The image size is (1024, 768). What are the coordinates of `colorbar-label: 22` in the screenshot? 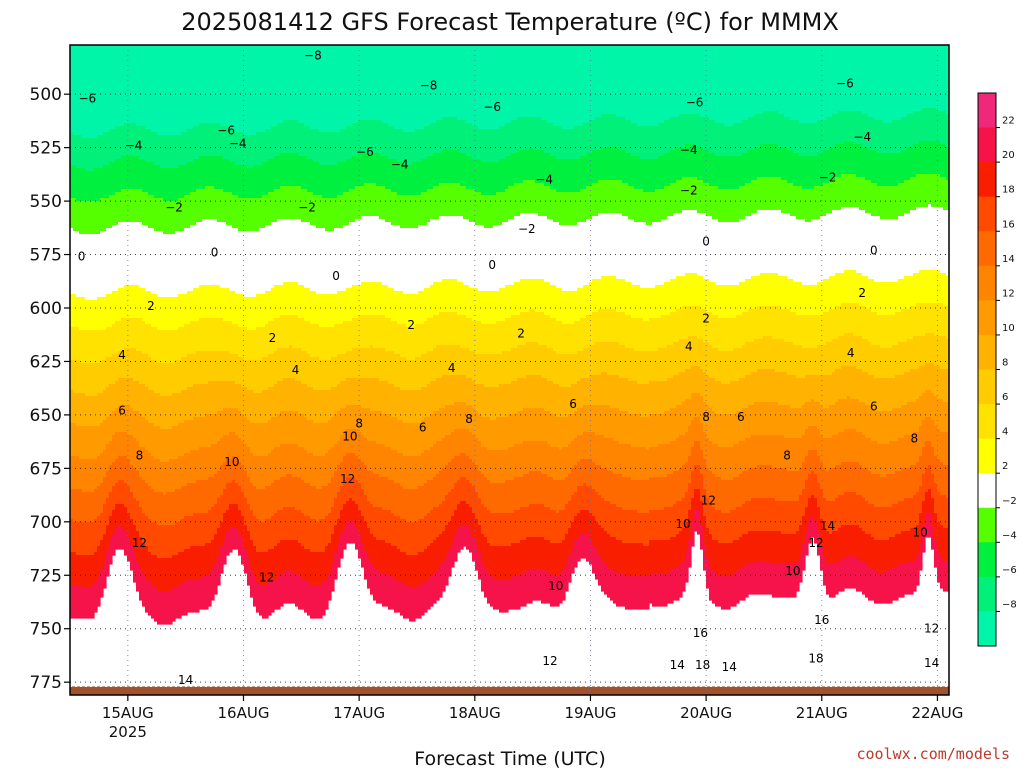 It's located at (1008, 121).